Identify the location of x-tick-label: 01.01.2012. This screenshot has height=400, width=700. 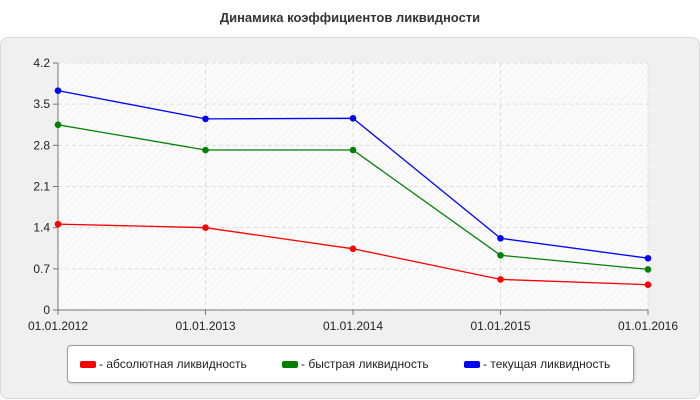
(58, 326).